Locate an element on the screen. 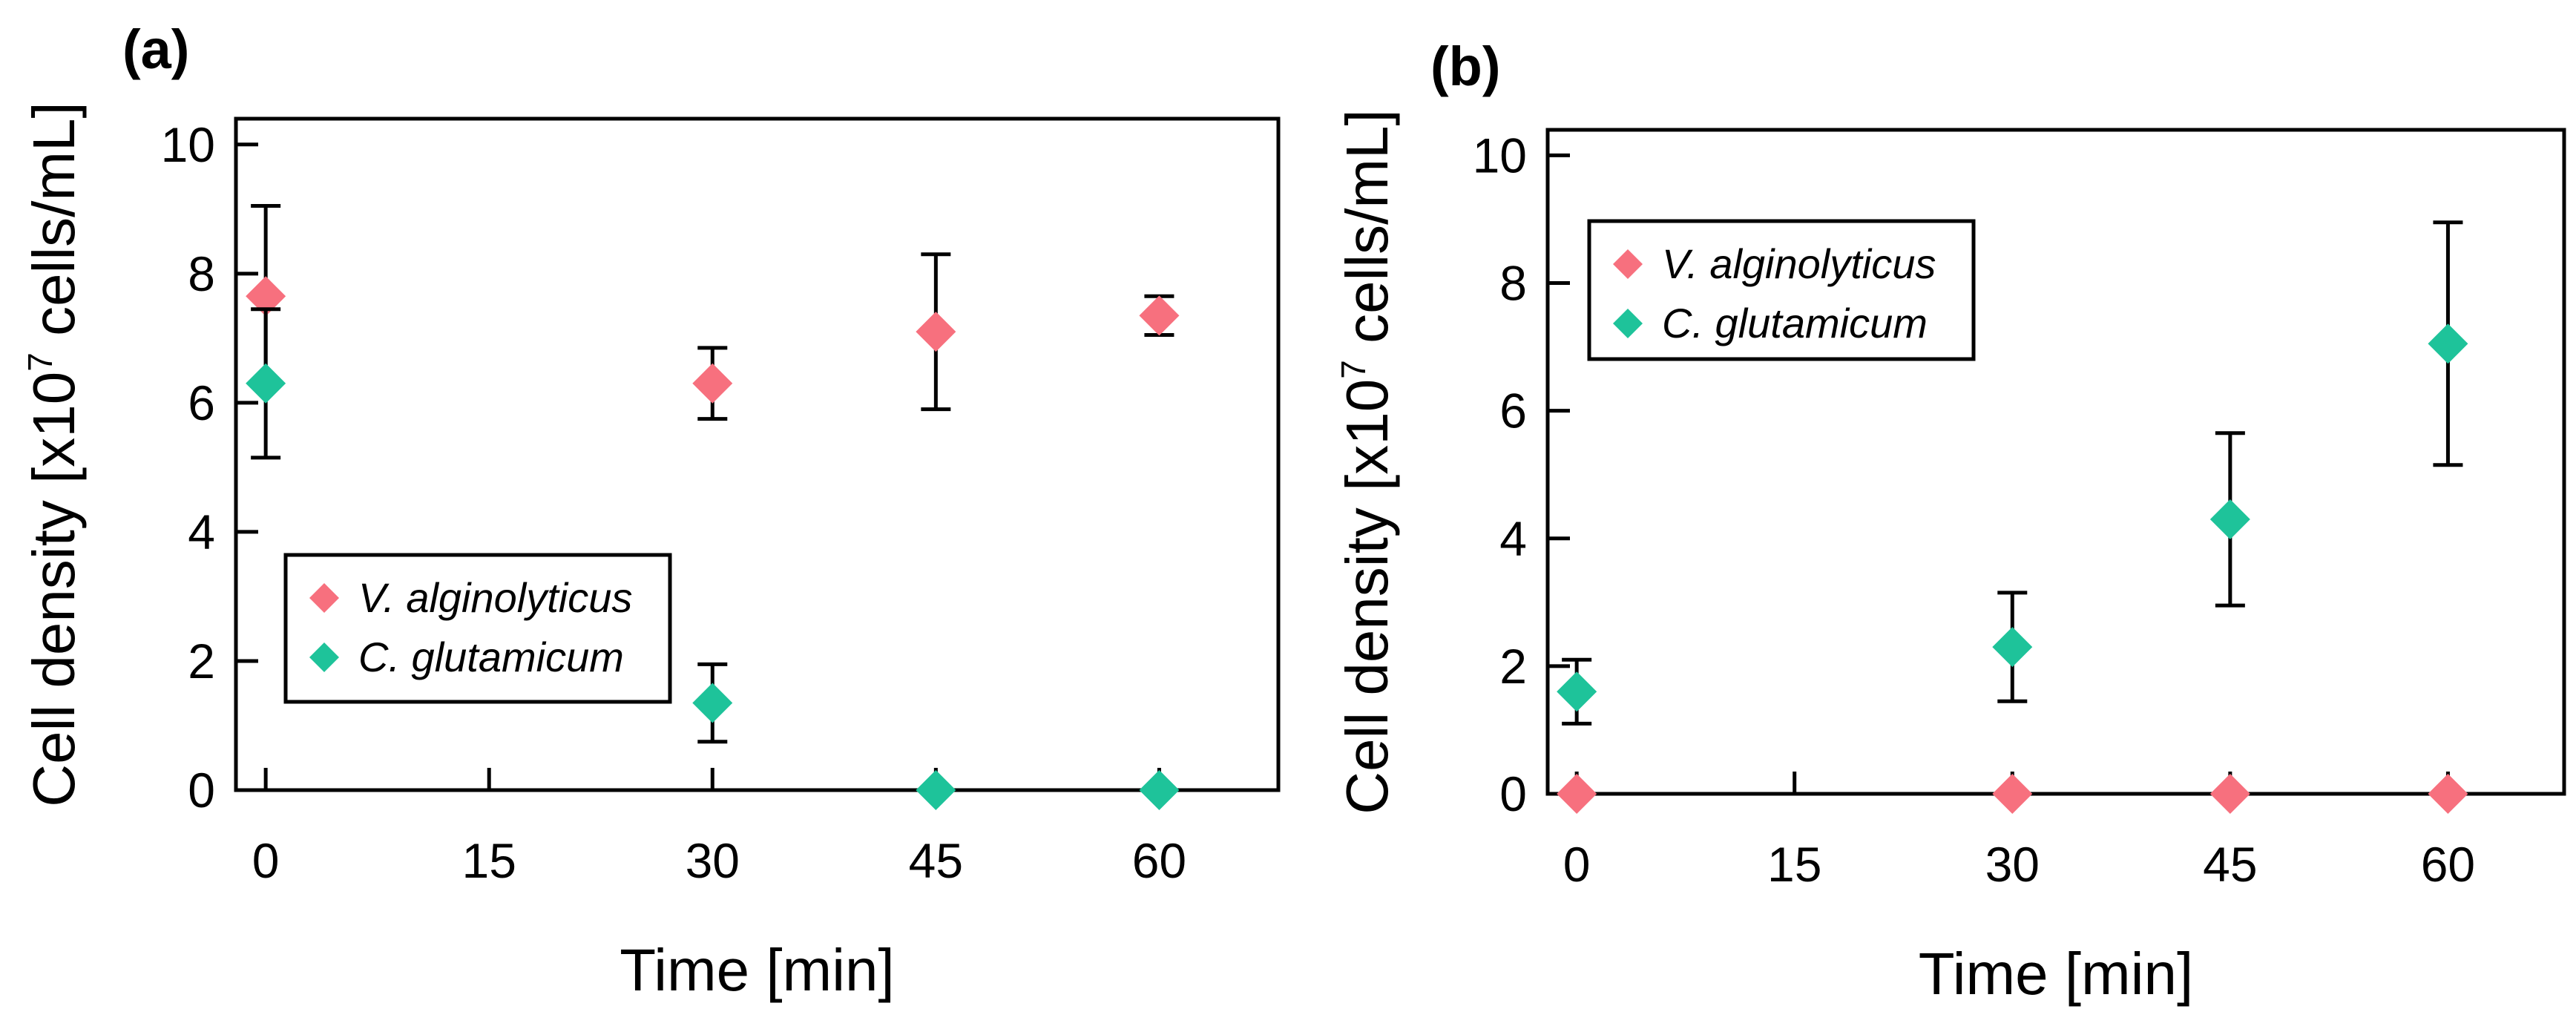  panel-label: (a) is located at coordinates (155, 49).